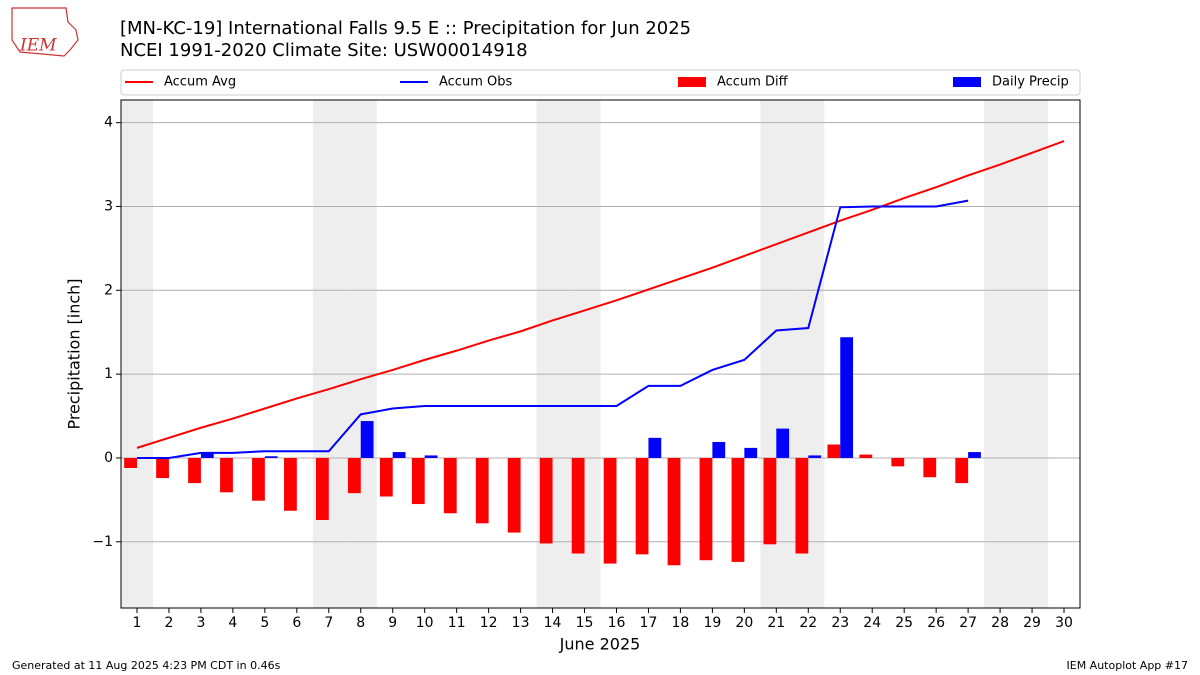 The height and width of the screenshot is (675, 1200). I want to click on x-tick-label: 22, so click(808, 623).